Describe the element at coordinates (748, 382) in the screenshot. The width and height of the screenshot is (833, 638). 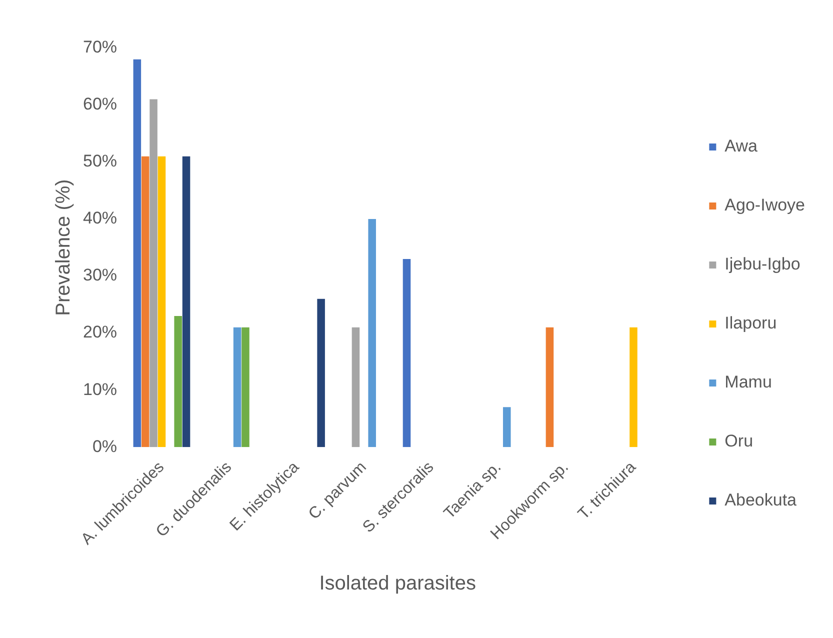
I see `legend-label: Mamu` at that location.